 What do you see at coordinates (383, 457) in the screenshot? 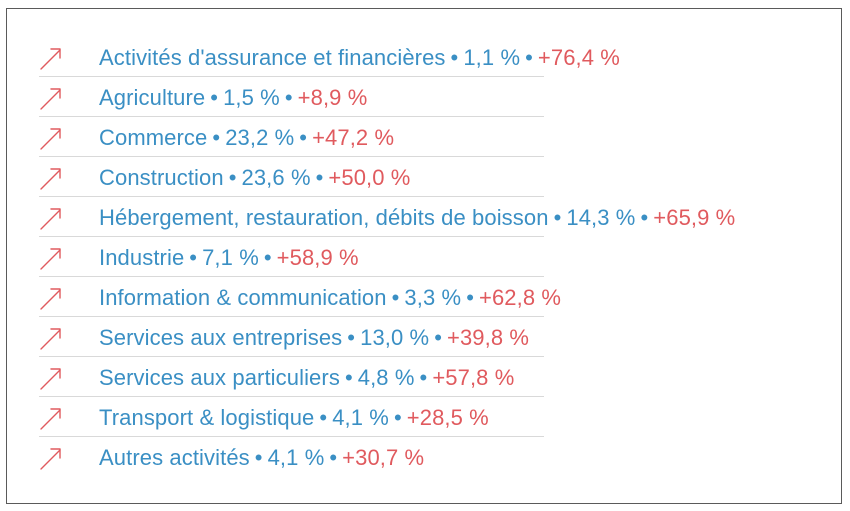
I see `sector-growth: +30,7 %` at bounding box center [383, 457].